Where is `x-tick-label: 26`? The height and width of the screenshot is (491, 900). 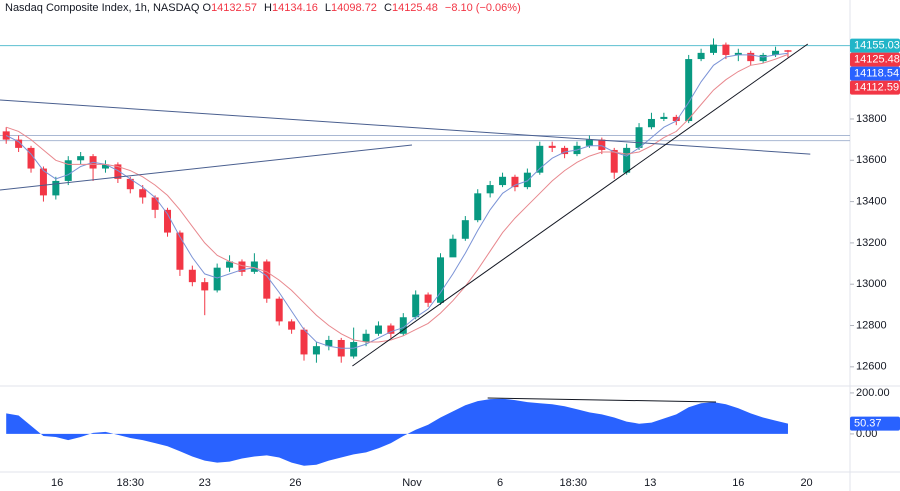 x-tick-label: 26 is located at coordinates (295, 483).